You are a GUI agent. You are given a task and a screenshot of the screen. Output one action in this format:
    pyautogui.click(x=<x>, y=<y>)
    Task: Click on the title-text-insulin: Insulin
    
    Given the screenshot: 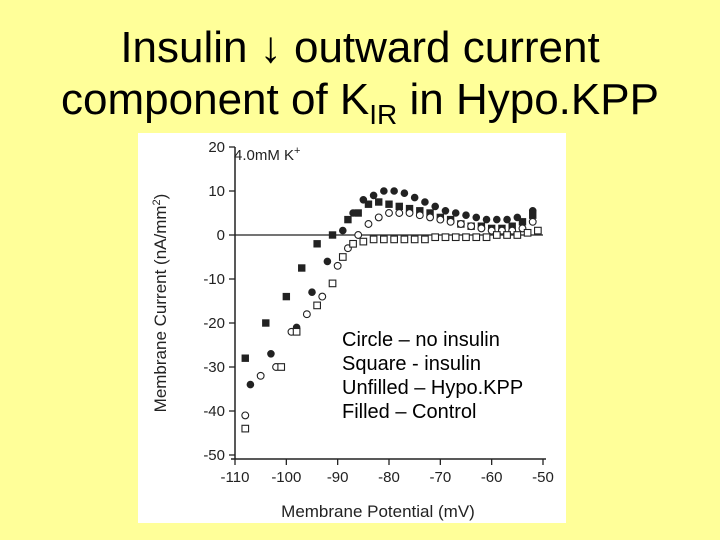 What is the action you would take?
    pyautogui.click(x=184, y=47)
    